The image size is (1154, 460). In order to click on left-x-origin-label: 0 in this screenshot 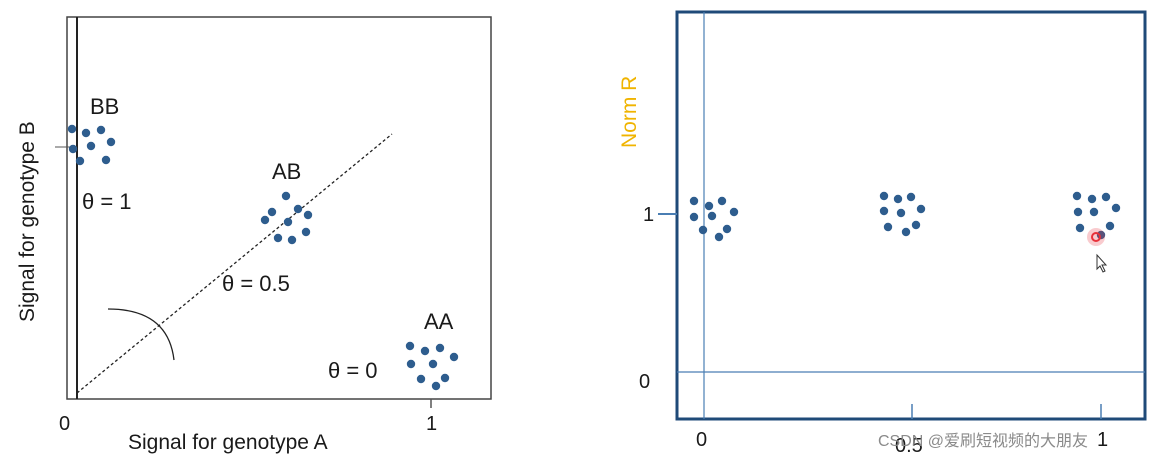, I will do `click(64, 424)`.